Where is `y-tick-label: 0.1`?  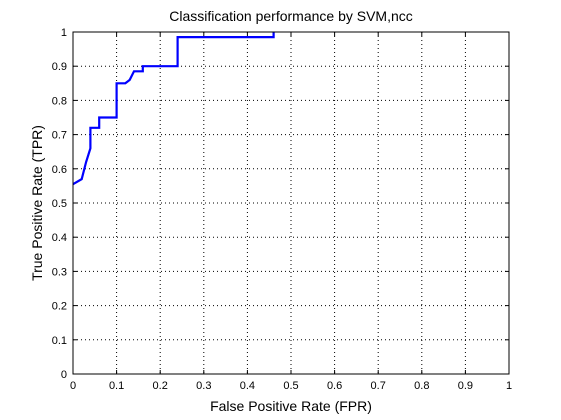
y-tick-label: 0.1 is located at coordinates (59, 341).